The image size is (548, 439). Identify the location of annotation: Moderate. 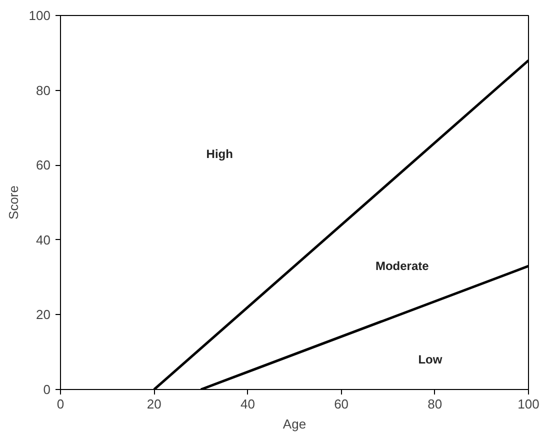
(402, 266).